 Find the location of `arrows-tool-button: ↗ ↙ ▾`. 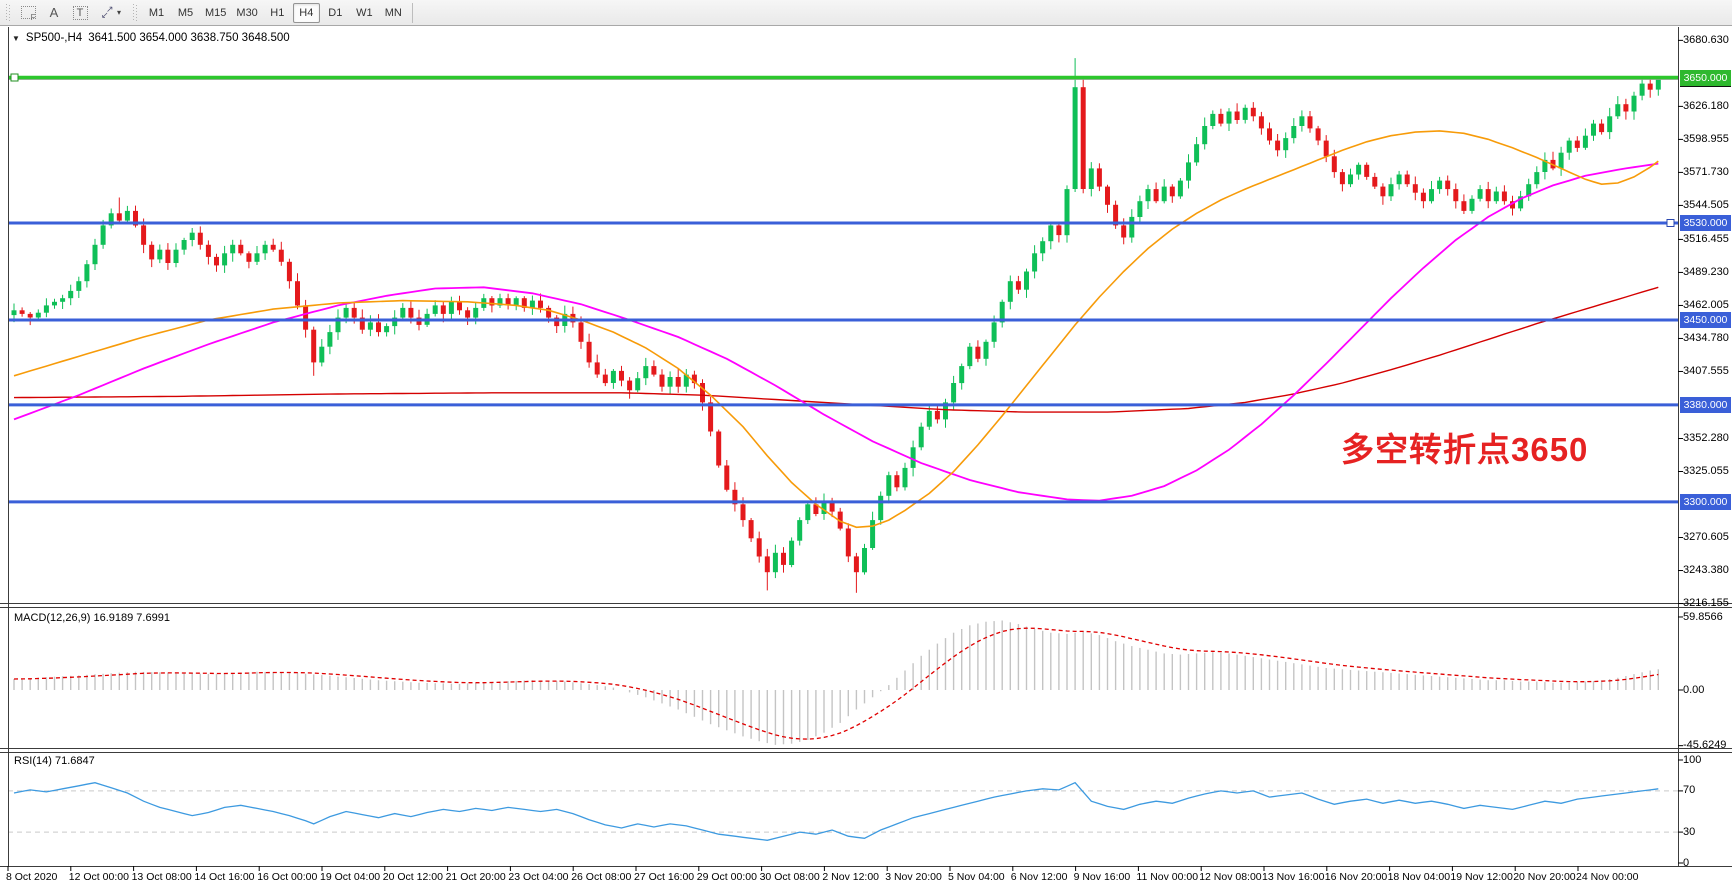

arrows-tool-button: ↗ ↙ ▾ is located at coordinates (111, 13).